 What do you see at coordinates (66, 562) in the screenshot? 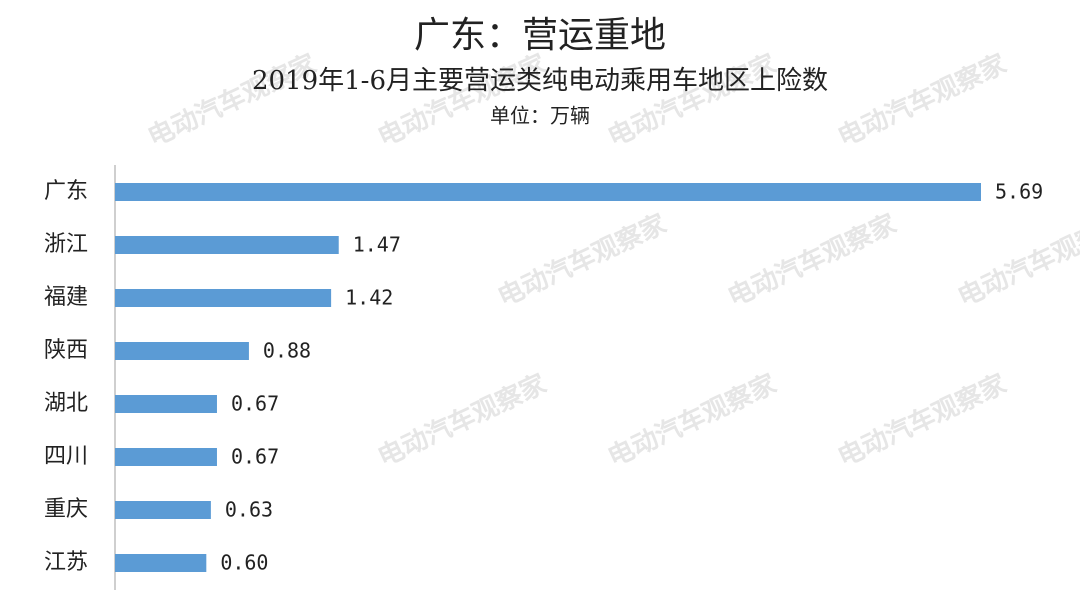
I see `y-tick-label: 江苏` at bounding box center [66, 562].